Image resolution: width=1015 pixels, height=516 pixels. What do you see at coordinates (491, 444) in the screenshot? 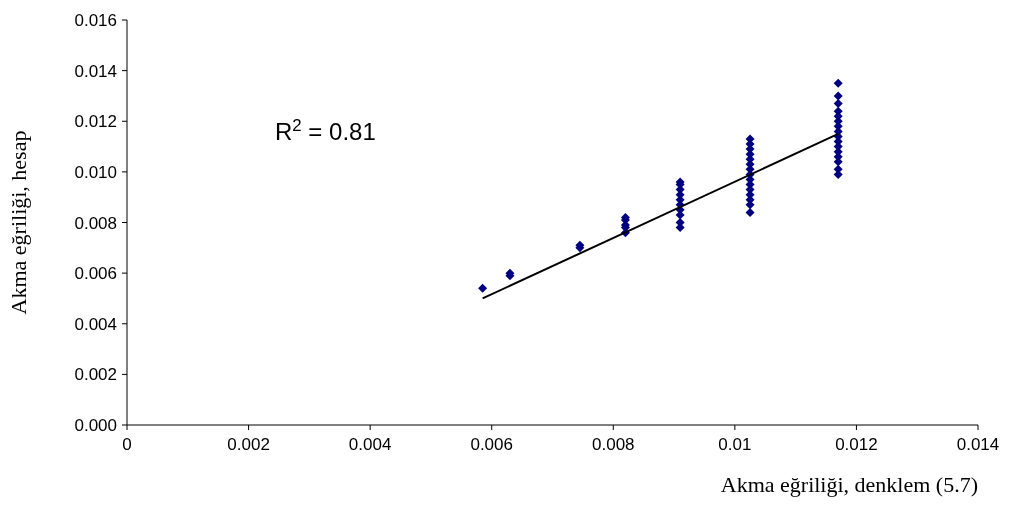
I see `x-tick-label: 0.006` at bounding box center [491, 444].